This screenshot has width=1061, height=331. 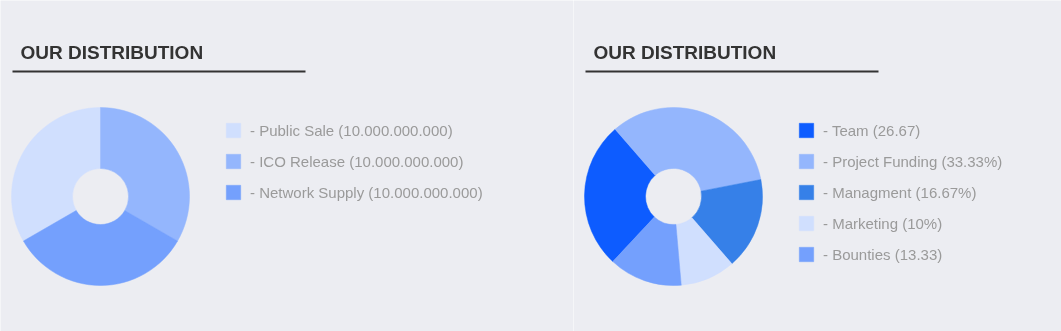 I want to click on legend-label: - Team (26.67), so click(x=872, y=130).